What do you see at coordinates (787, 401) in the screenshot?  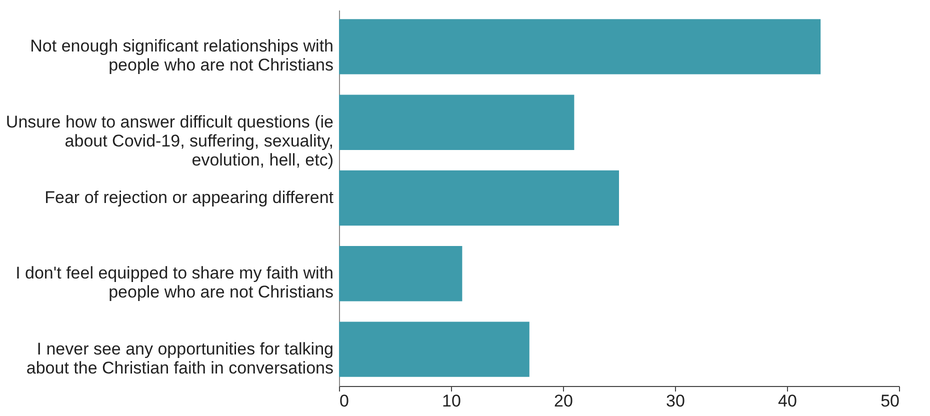 I see `x-tick-label: 40` at bounding box center [787, 401].